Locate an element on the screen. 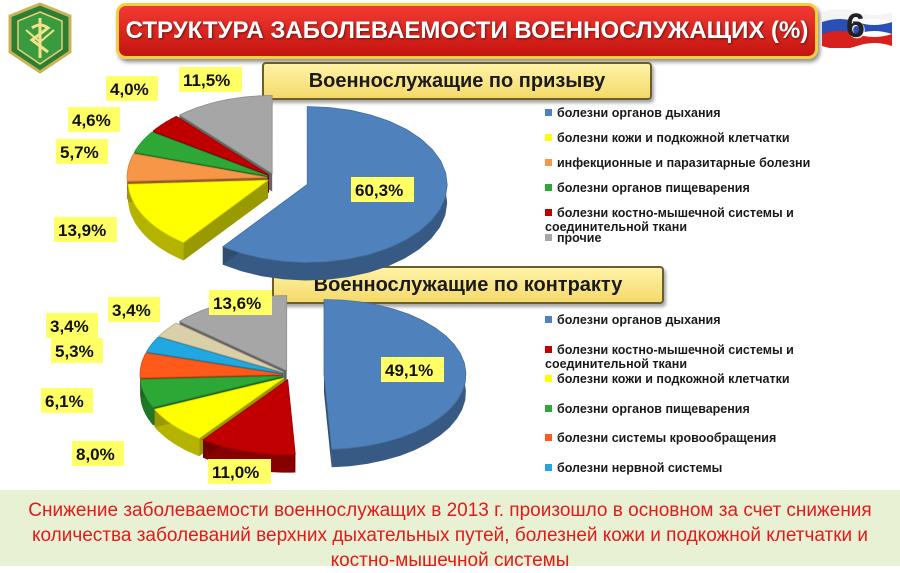 The width and height of the screenshot is (900, 573). medical-service-emblem-icon is located at coordinates (40, 38).